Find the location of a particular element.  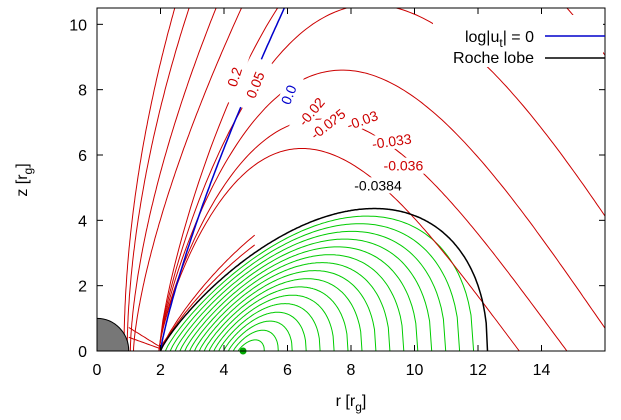

y-tick-label: 8 is located at coordinates (82, 91).